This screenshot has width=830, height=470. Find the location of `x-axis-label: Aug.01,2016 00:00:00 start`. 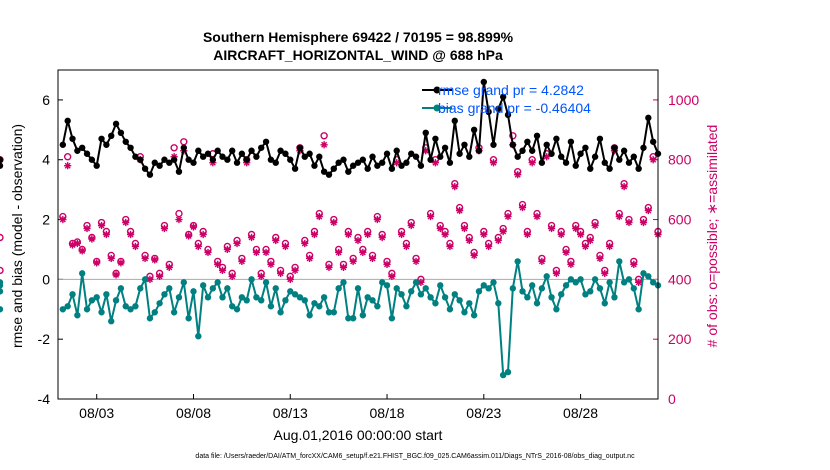

x-axis-label: Aug.01,2016 00:00:00 start is located at coordinates (358, 435).